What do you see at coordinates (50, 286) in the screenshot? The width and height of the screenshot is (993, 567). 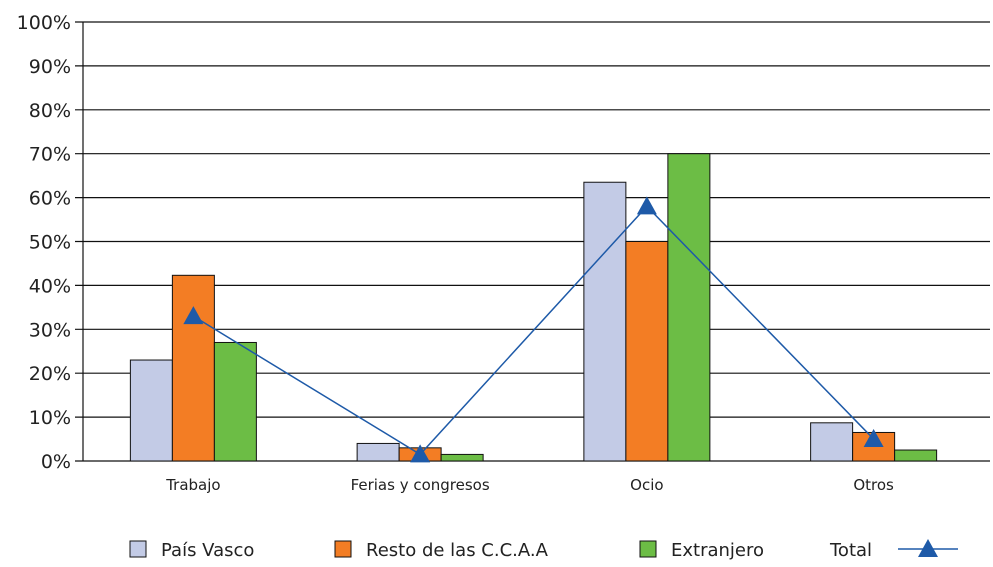 I see `y-tick-label: 40%` at bounding box center [50, 286].